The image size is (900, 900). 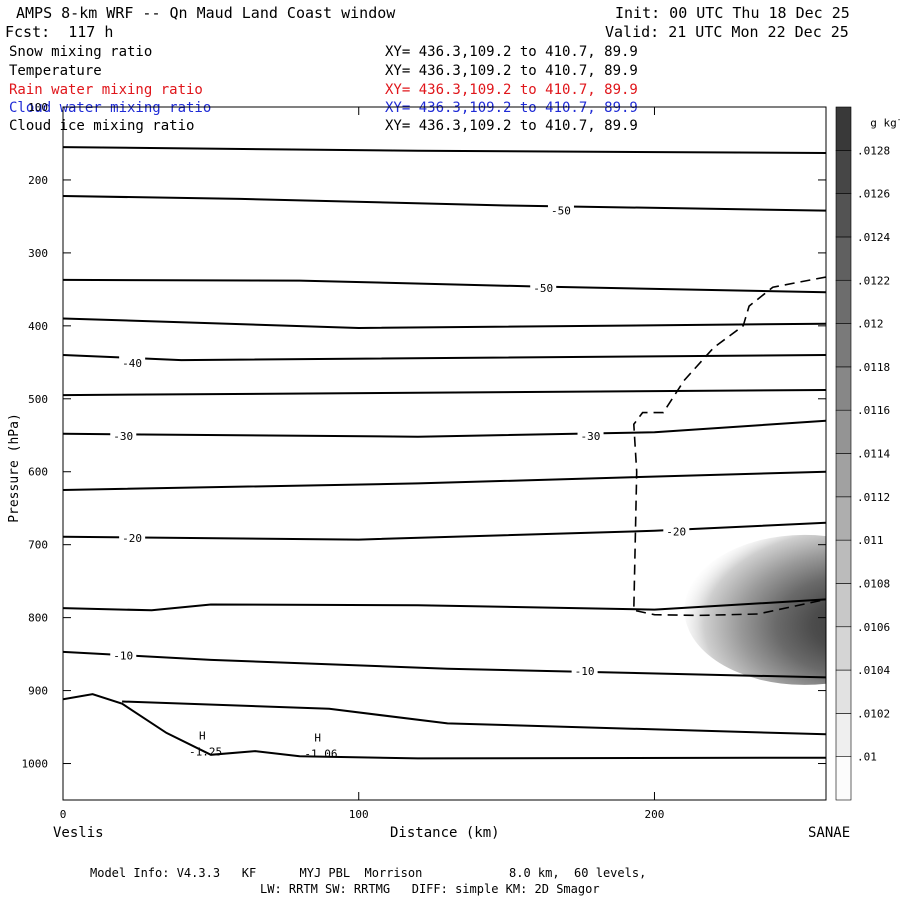 I want to click on field-name-rain: Rain water mixing ratio, so click(x=106, y=90).